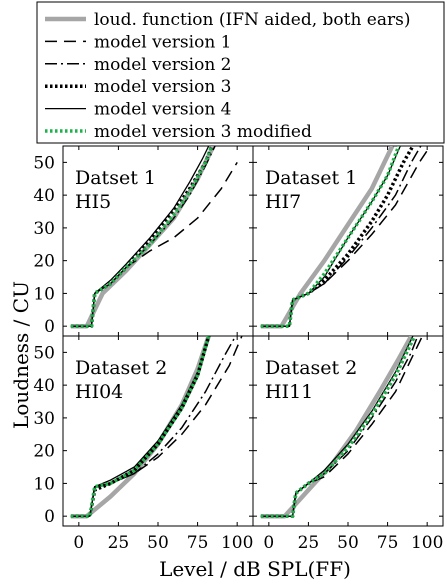  What do you see at coordinates (203, 132) in the screenshot?
I see `legend-label-model-version-3-modified: model version 3 modified` at bounding box center [203, 132].